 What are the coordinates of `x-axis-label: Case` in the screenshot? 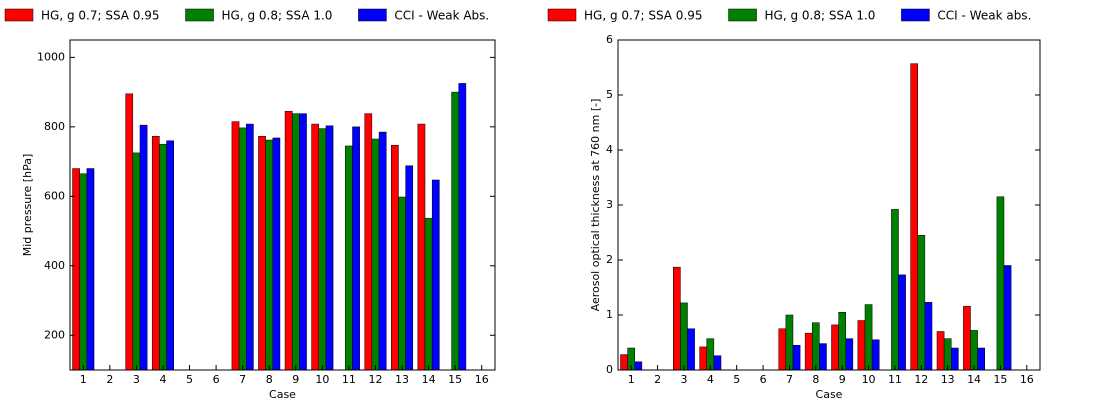 It's located at (829, 394).